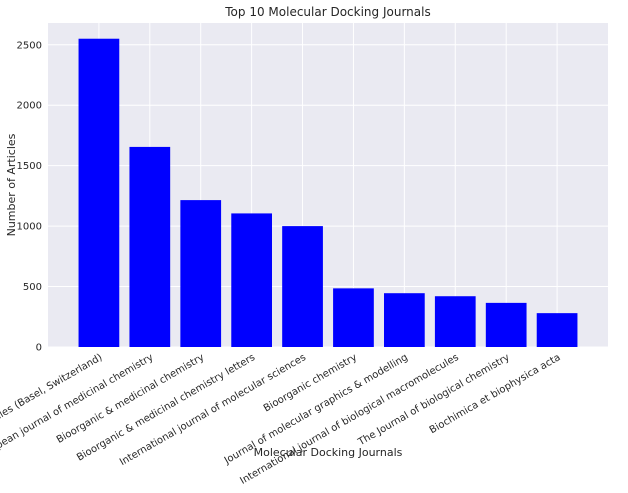 This screenshot has width=628, height=493. What do you see at coordinates (29, 45) in the screenshot?
I see `y-tick-label: 2500` at bounding box center [29, 45].